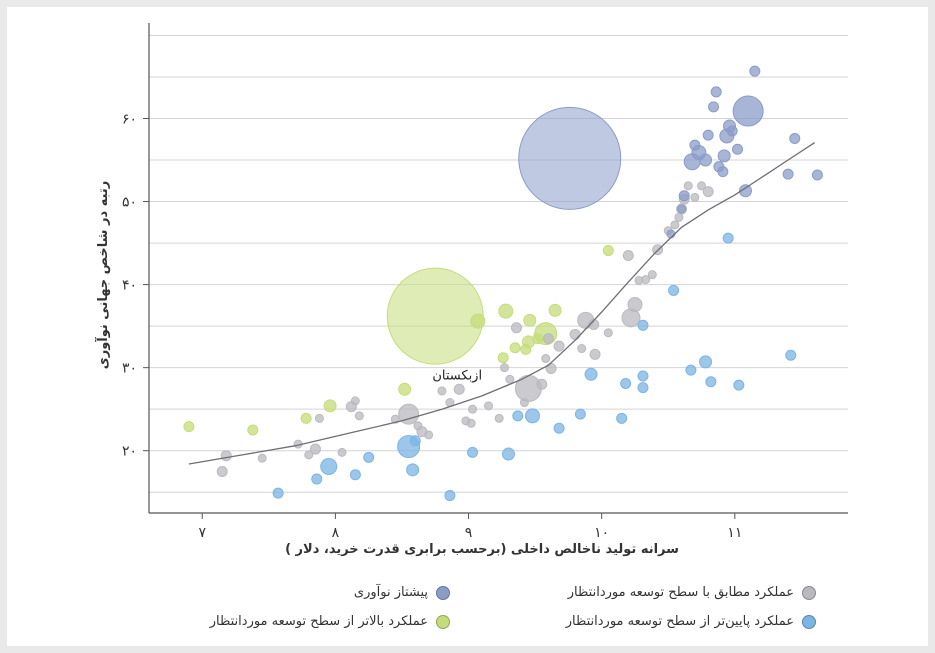 This screenshot has width=935, height=653. I want to click on y-tick-label: ۵۰, so click(129, 203).